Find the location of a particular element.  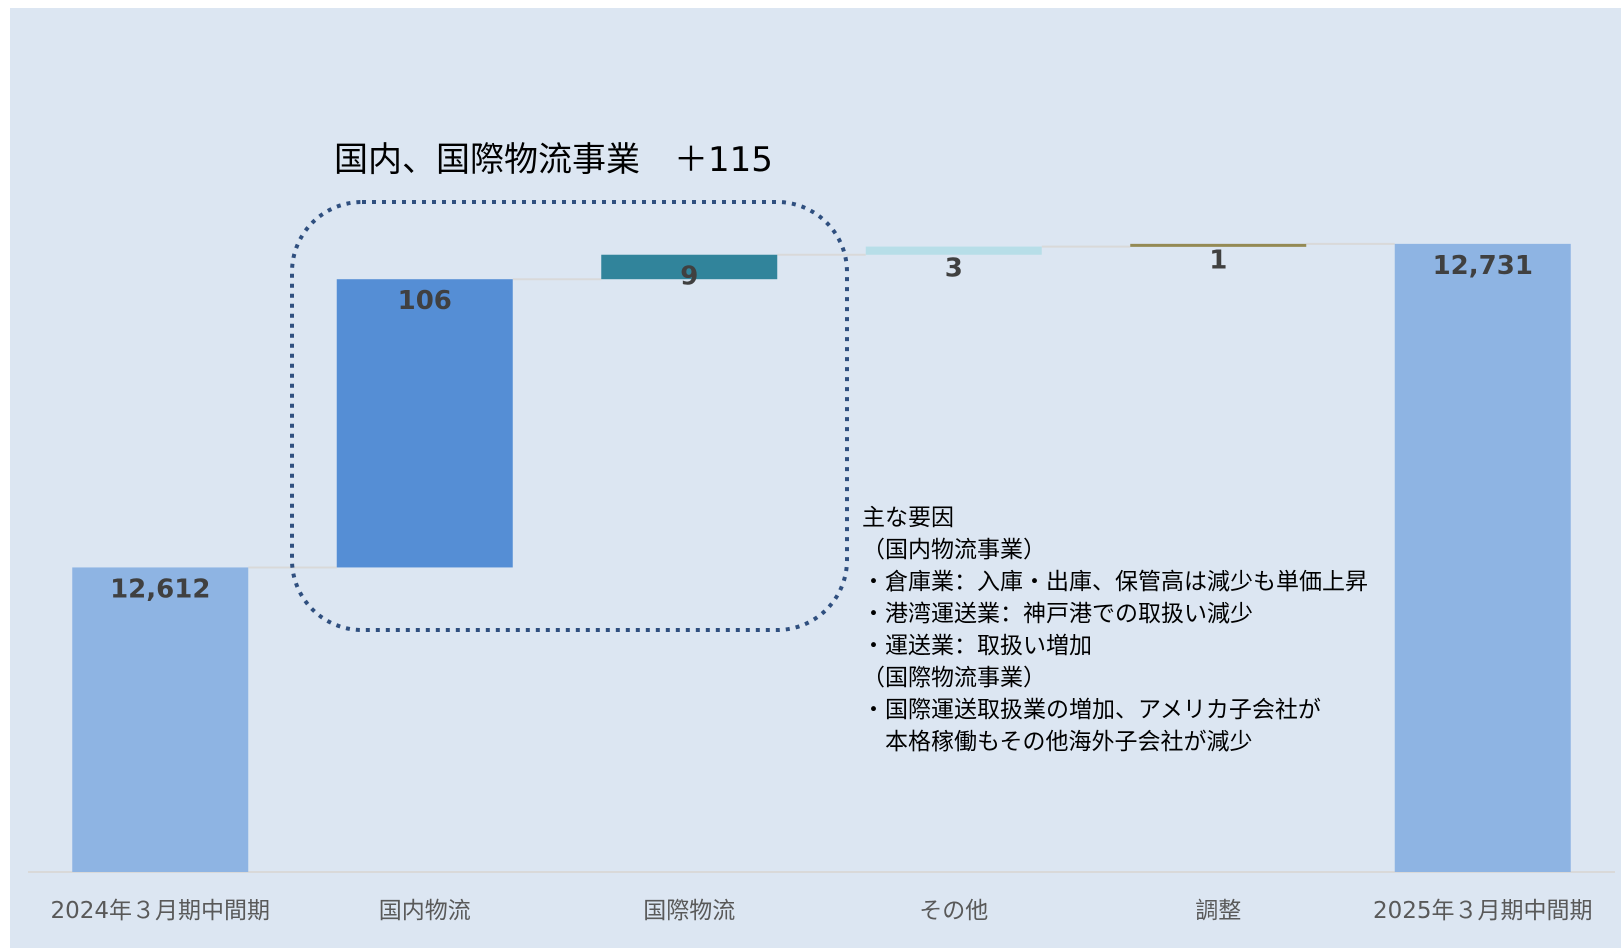

data-label-3: 3 is located at coordinates (954, 269).